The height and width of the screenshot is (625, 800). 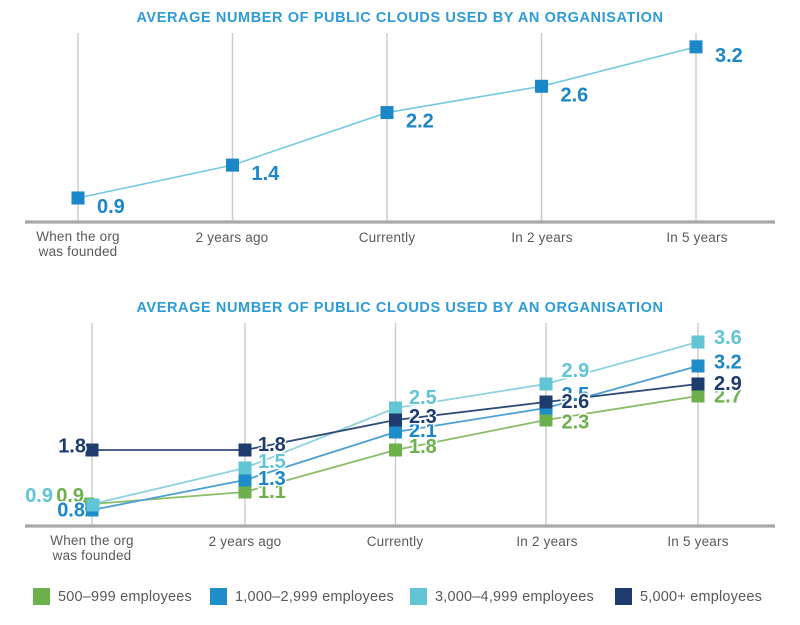 I want to click on value-label: 2.2, so click(x=420, y=122).